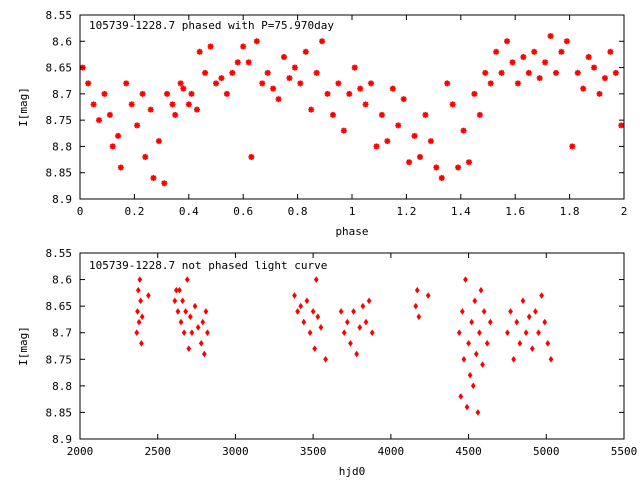 The height and width of the screenshot is (480, 640). What do you see at coordinates (157, 451) in the screenshot?
I see `x-tick-label: 2500` at bounding box center [157, 451].